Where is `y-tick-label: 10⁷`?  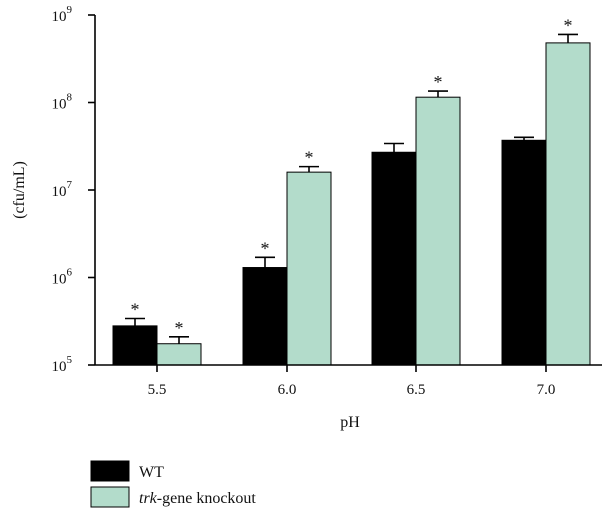 y-tick-label: 10⁷ is located at coordinates (62, 189).